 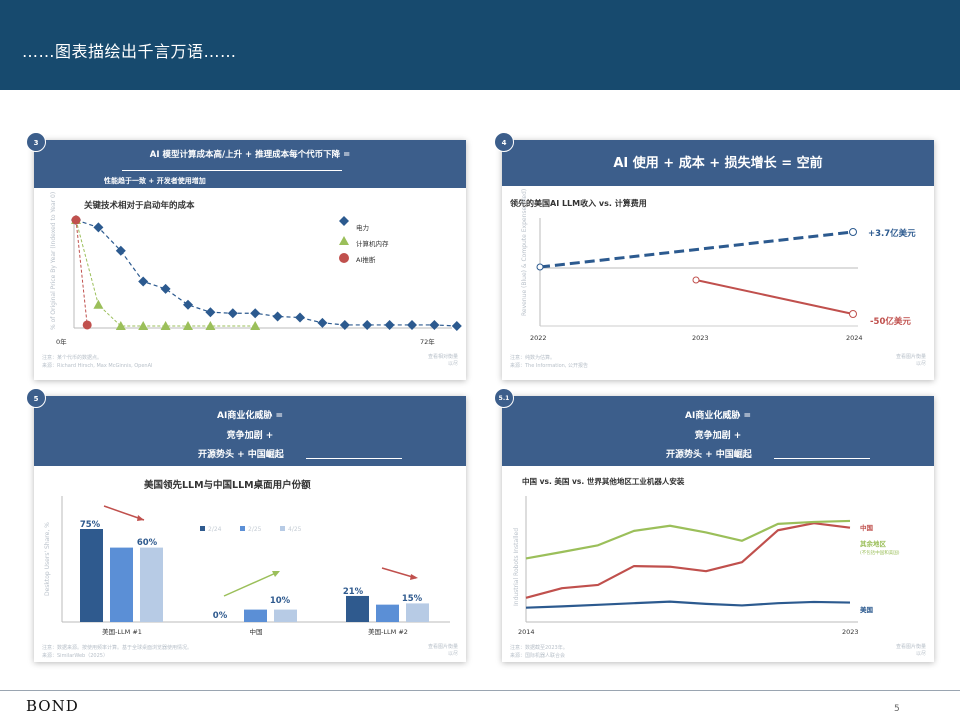 What do you see at coordinates (911, 650) in the screenshot?
I see `card-5-1-footer-right: 查看图片衡量 以尽` at bounding box center [911, 650].